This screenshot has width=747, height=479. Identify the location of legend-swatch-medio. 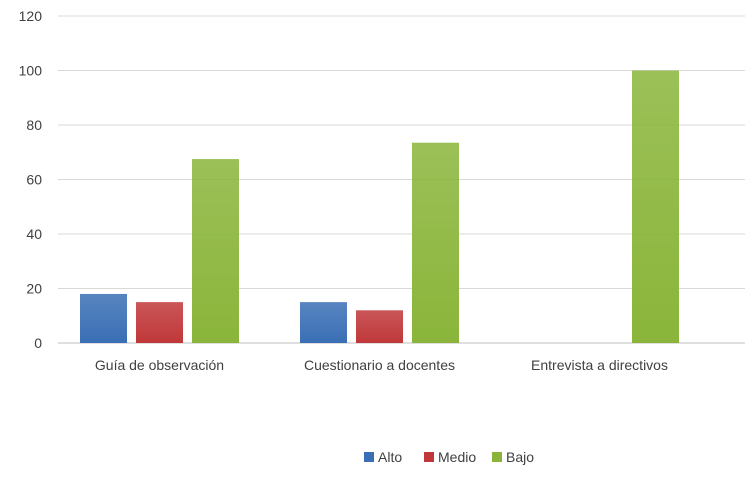
(429, 457).